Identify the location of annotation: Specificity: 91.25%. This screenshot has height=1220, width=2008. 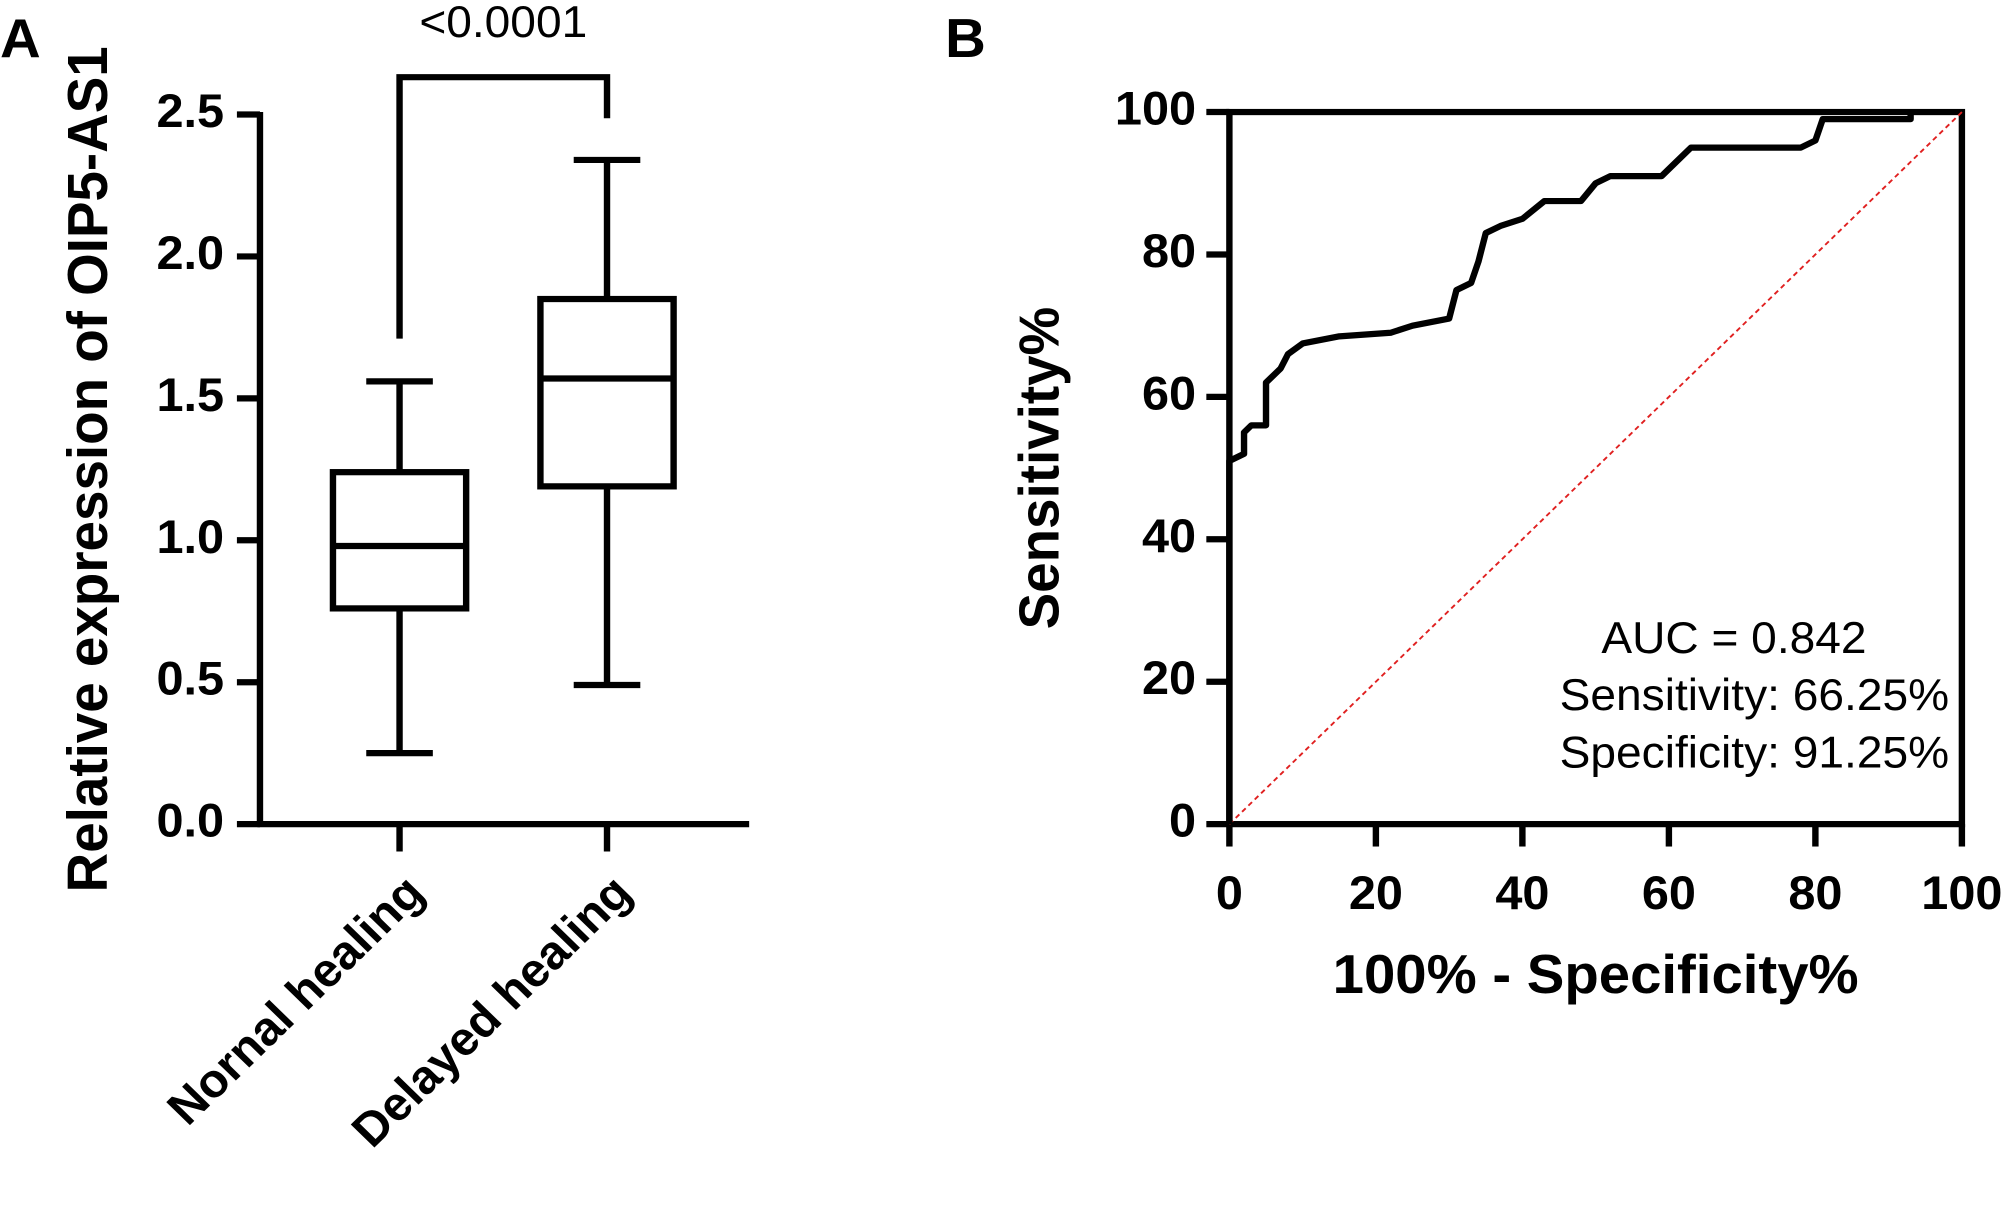
(1754, 752).